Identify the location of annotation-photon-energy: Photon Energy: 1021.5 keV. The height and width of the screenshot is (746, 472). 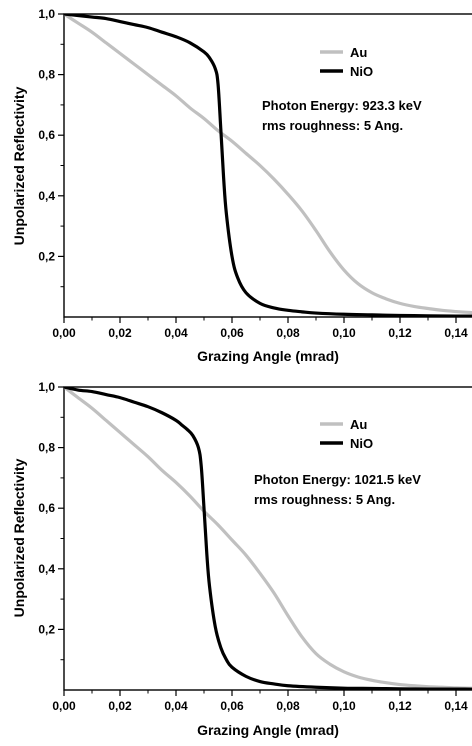
(337, 479).